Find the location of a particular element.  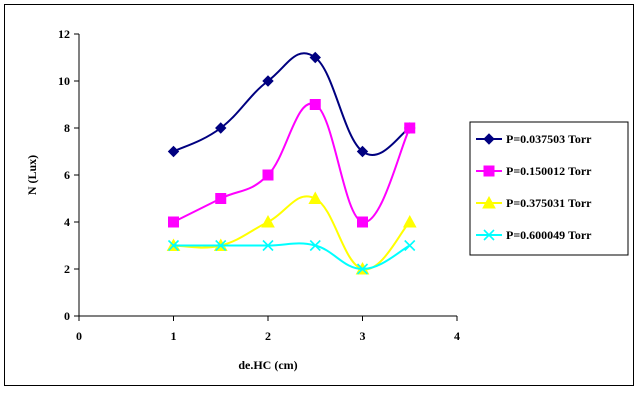

legend-box is located at coordinates (549, 188).